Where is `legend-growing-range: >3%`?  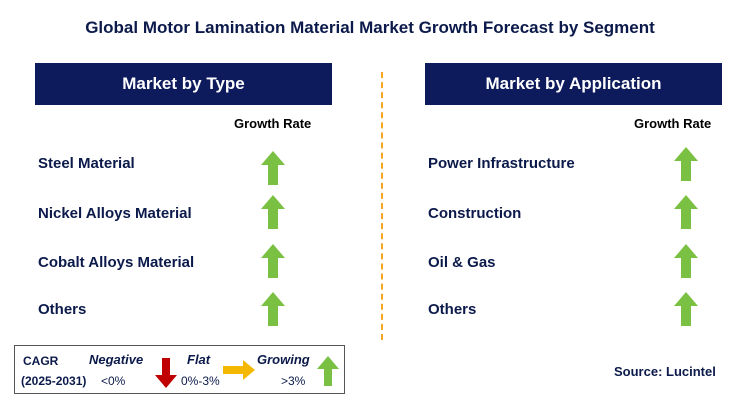
legend-growing-range: >3% is located at coordinates (293, 381).